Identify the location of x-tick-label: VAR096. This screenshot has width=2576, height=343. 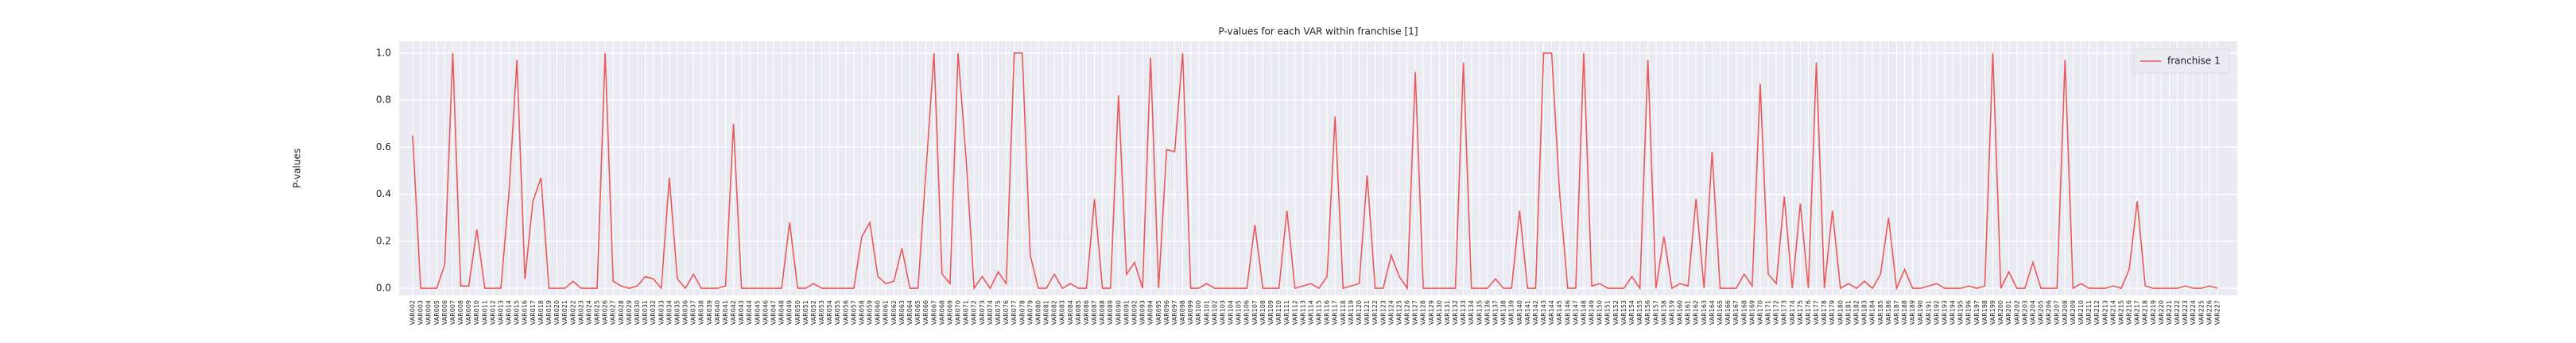
(1167, 313).